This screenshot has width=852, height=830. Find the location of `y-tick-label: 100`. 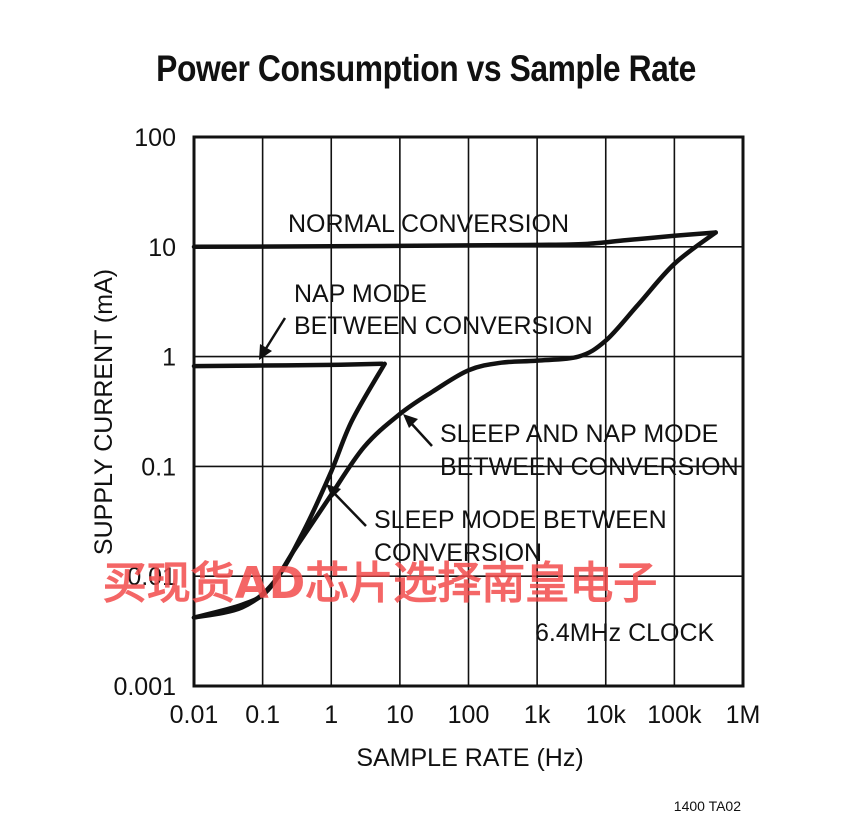

y-tick-label: 100 is located at coordinates (155, 138).